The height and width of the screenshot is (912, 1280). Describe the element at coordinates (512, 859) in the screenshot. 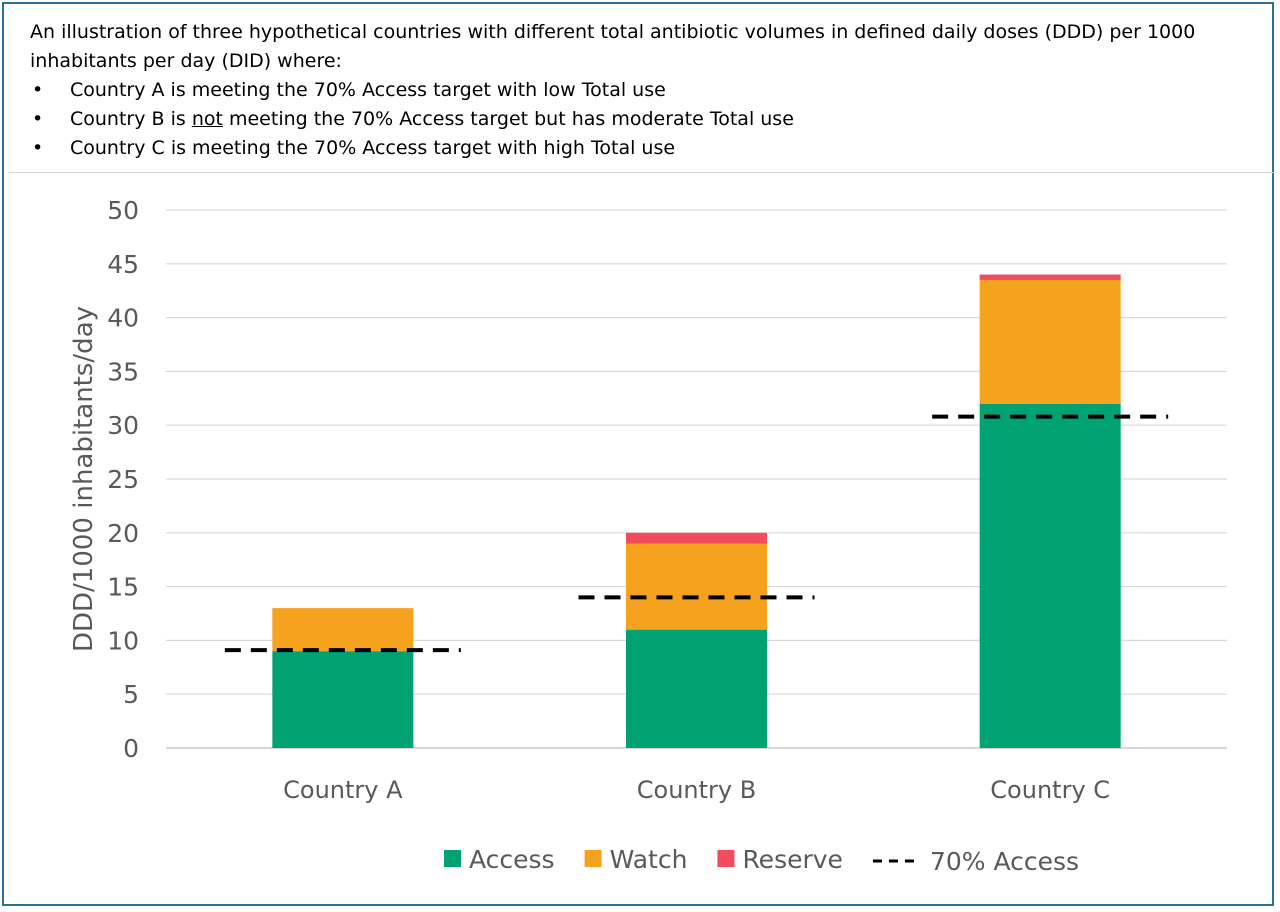

I see `legend-label: Access` at that location.